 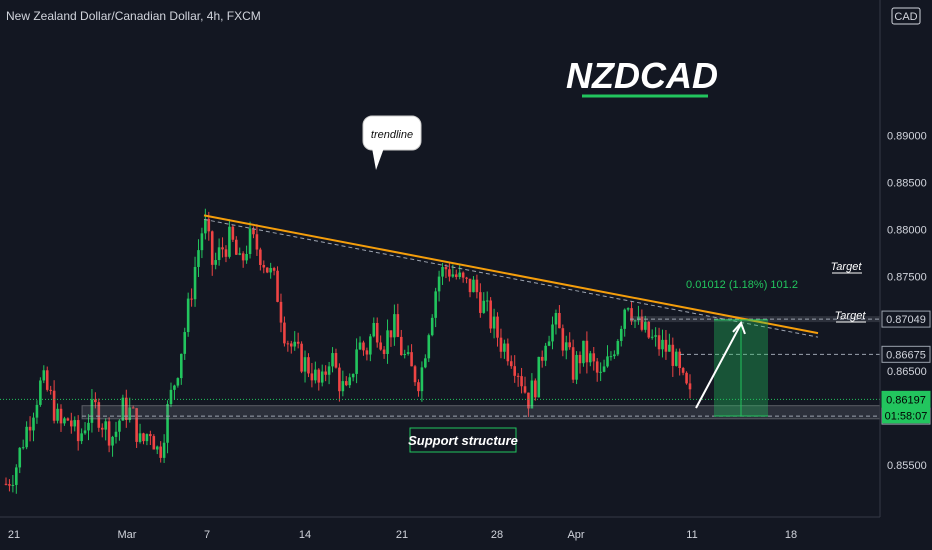 I want to click on currency-badge-label: CAD, so click(x=905, y=17).